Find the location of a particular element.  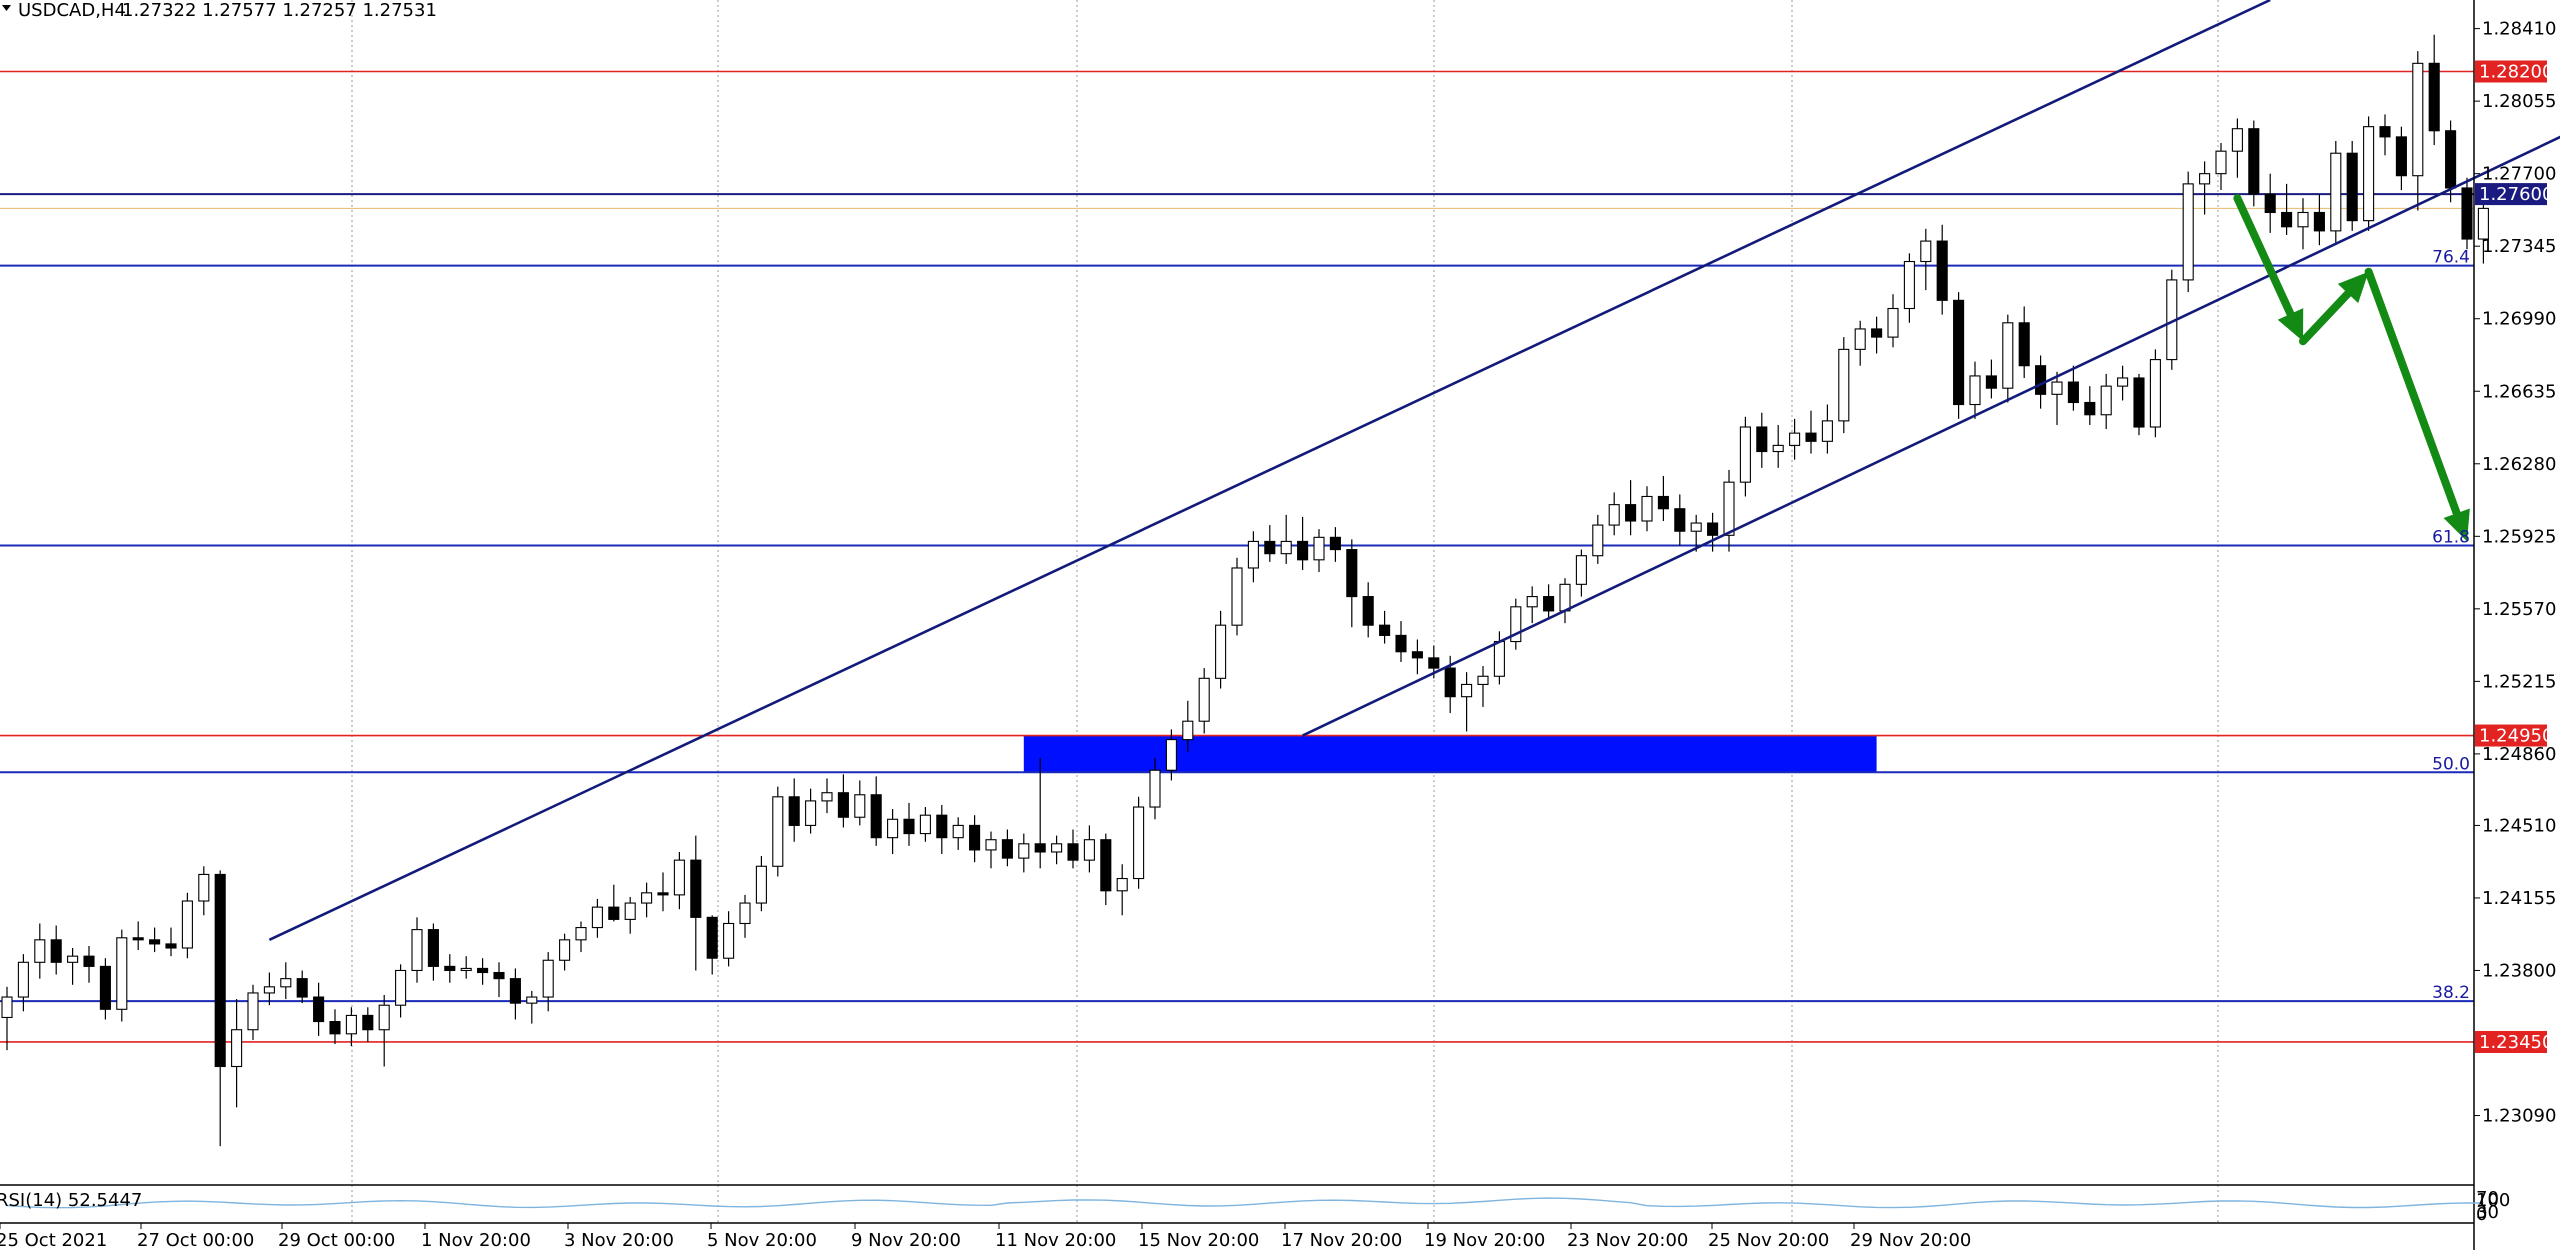

price-tick-label: 1.28055 is located at coordinates (2519, 101).